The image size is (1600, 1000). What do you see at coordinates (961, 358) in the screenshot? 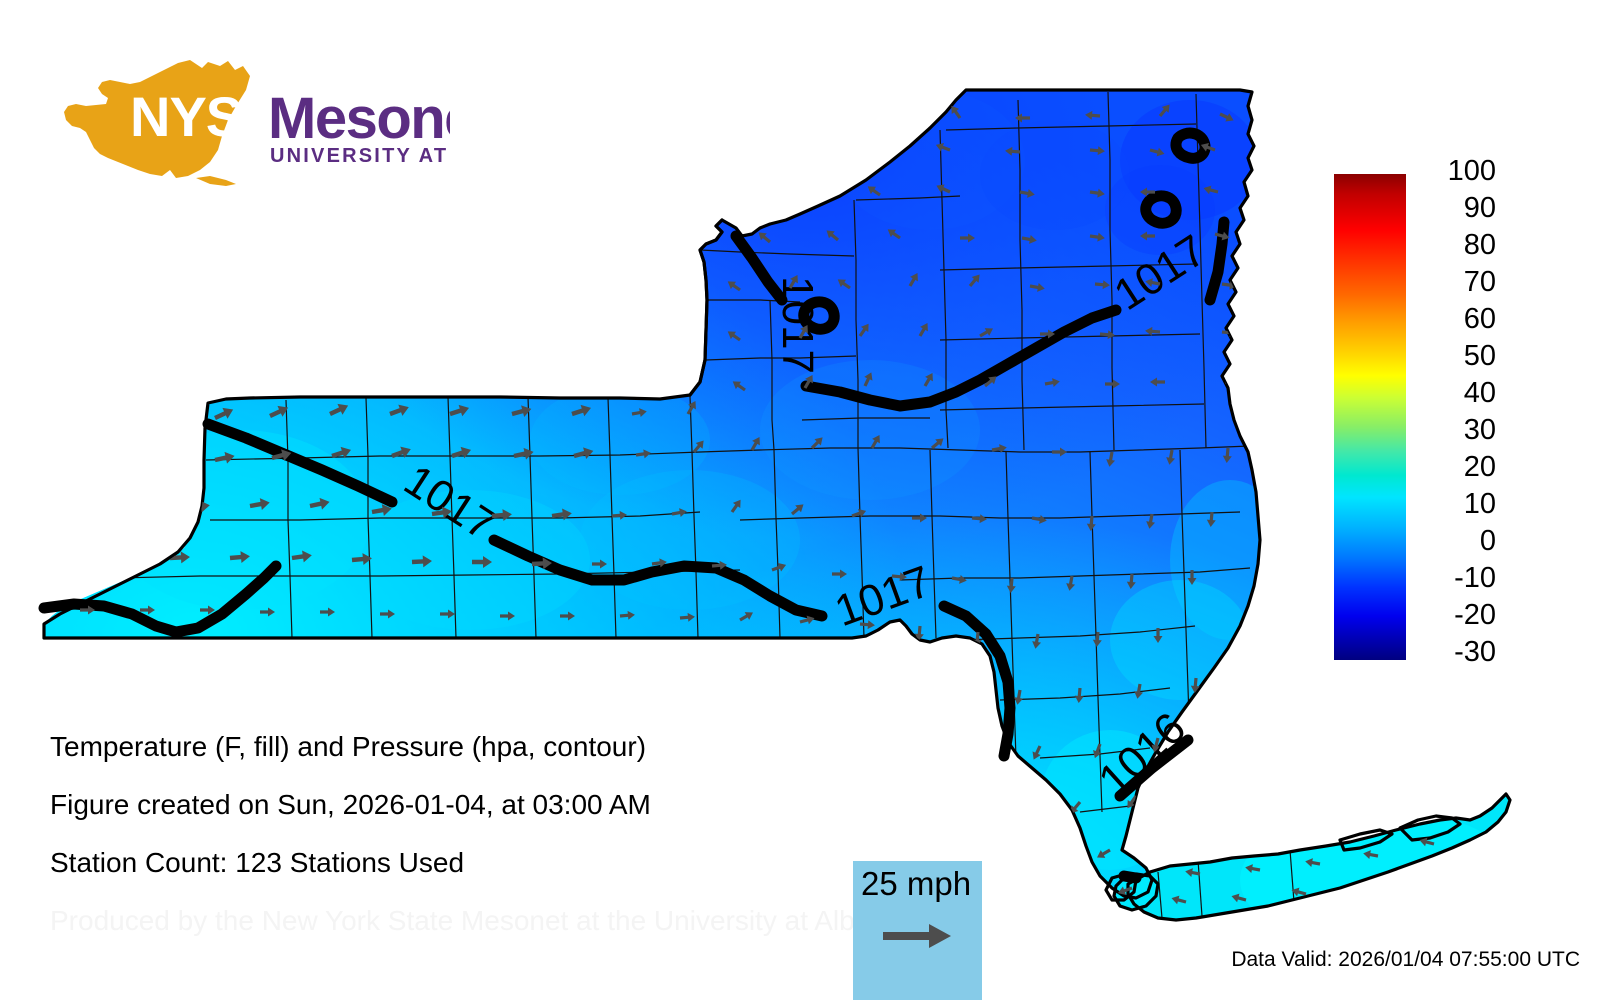
I see `contour-1017-central-north` at bounding box center [961, 358].